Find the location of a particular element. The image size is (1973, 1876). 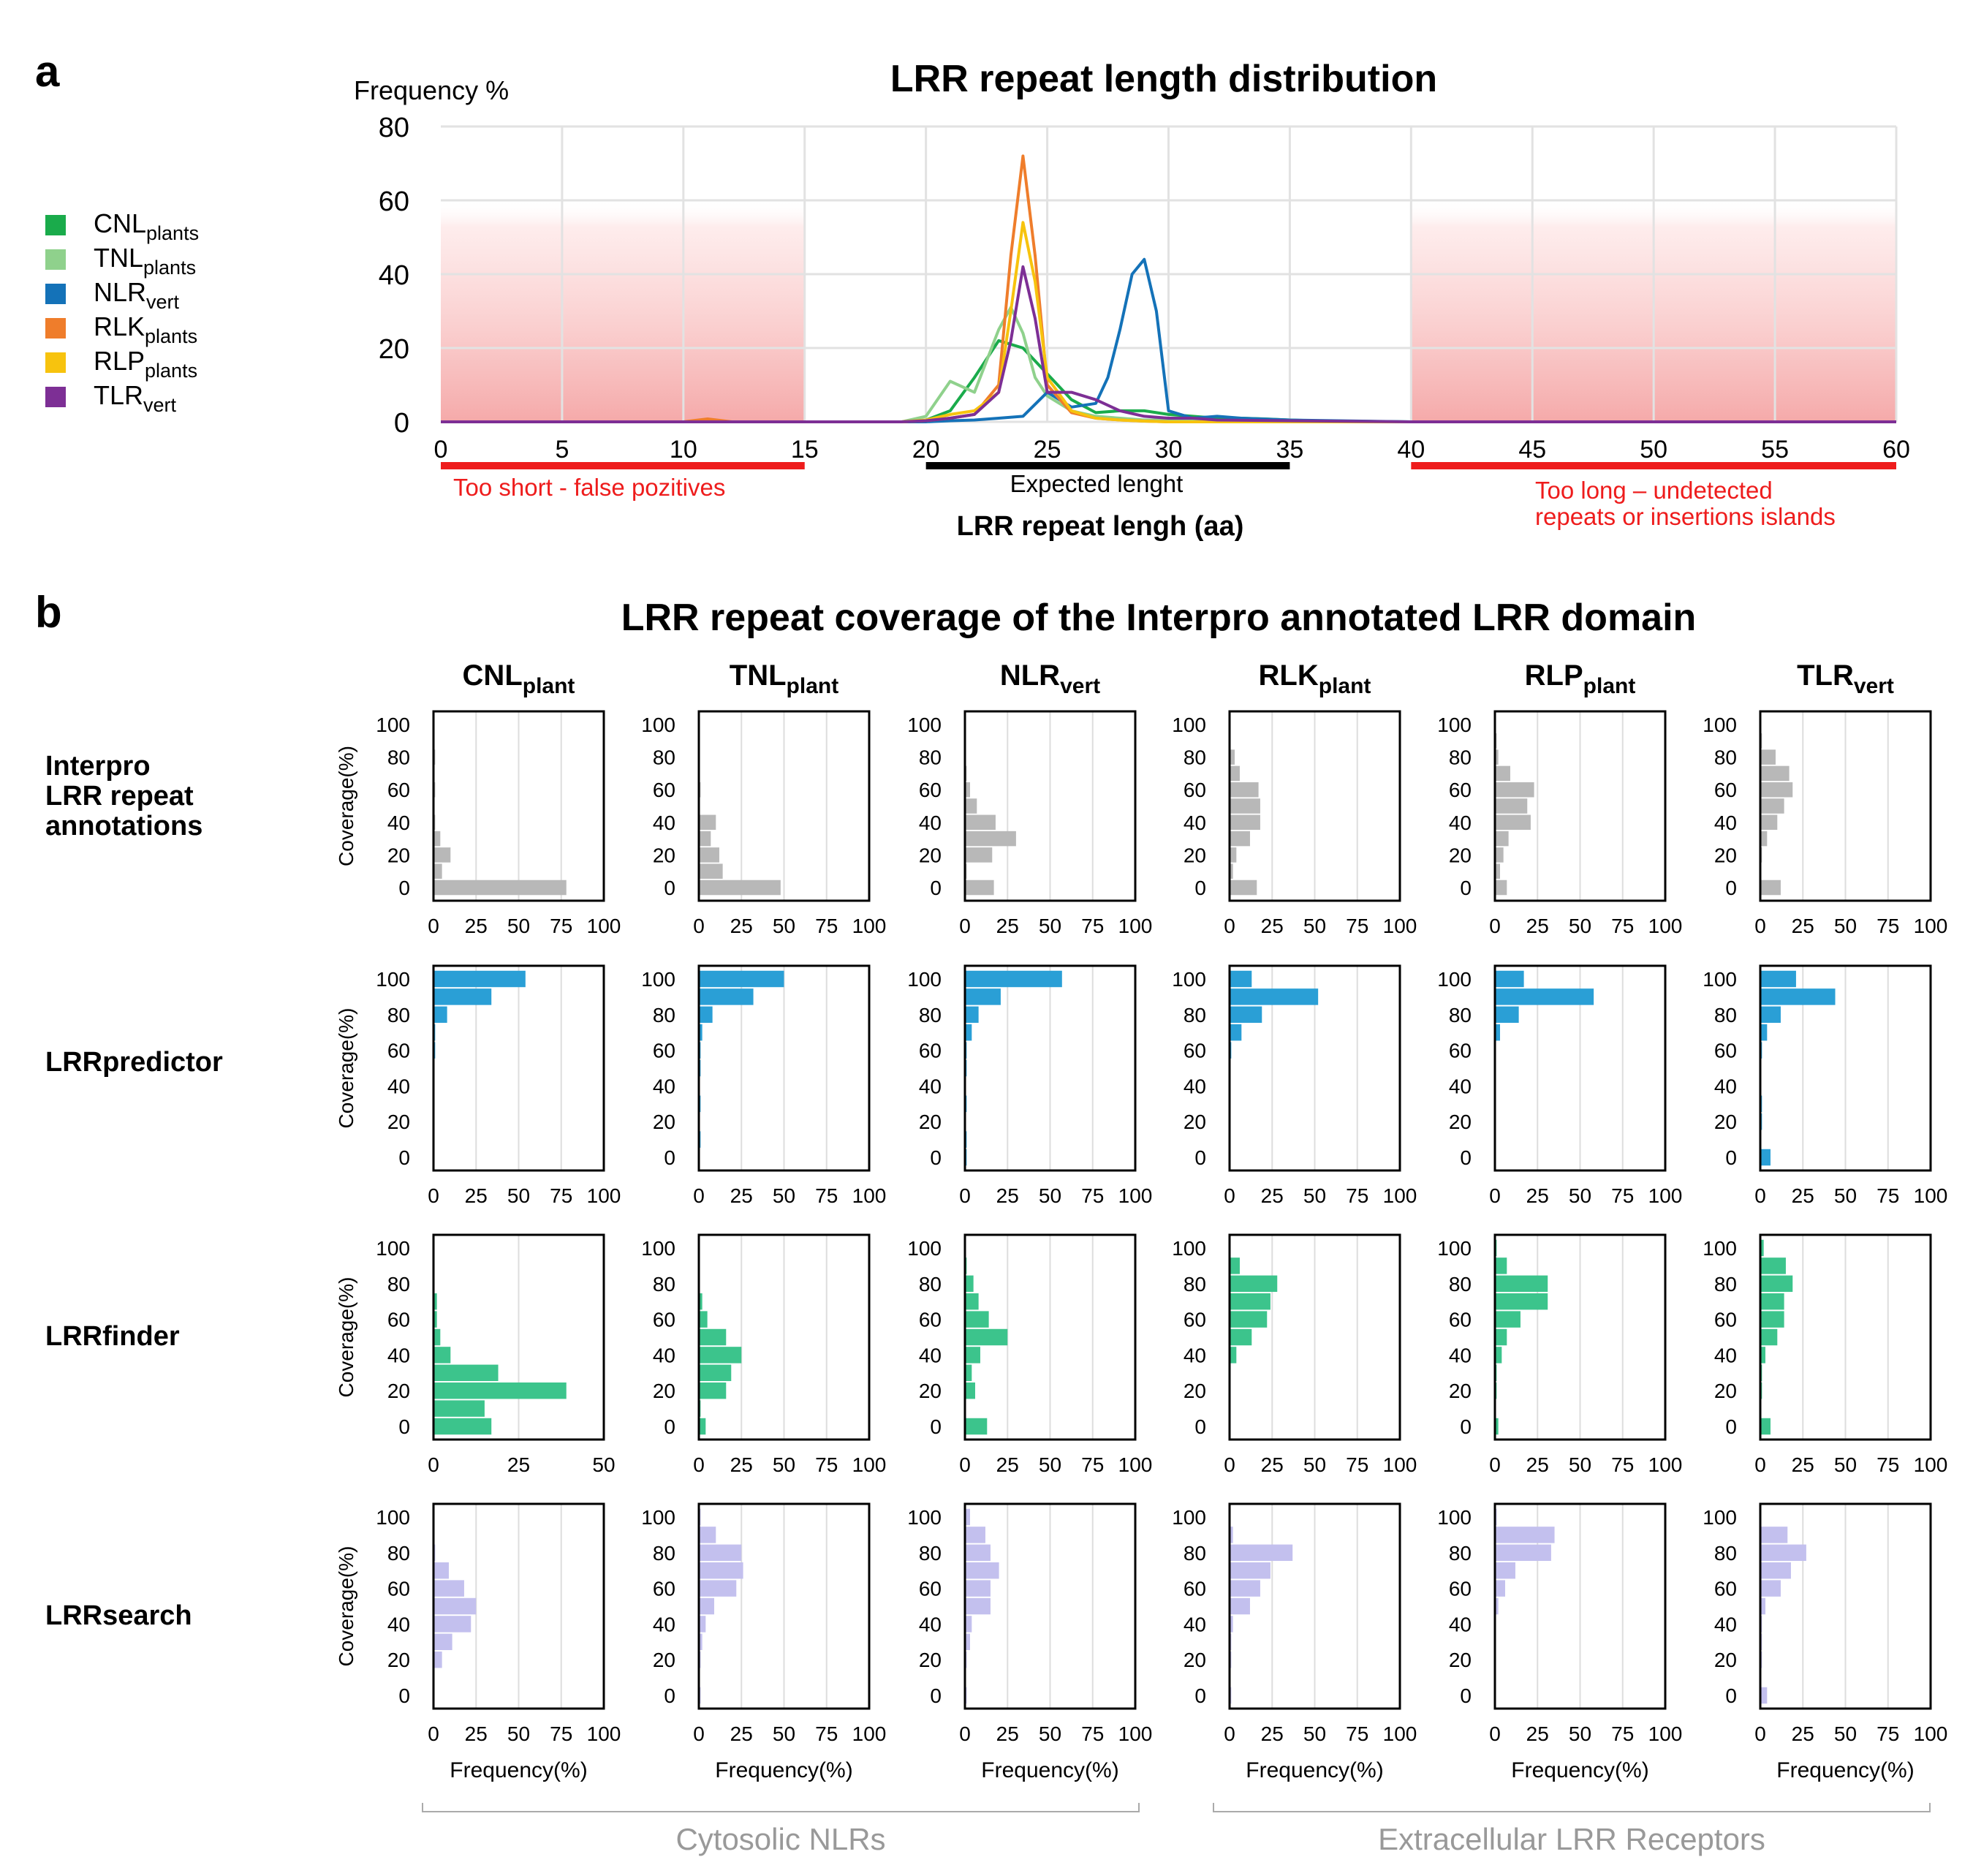

legend-swatch-NLR is located at coordinates (55, 294).